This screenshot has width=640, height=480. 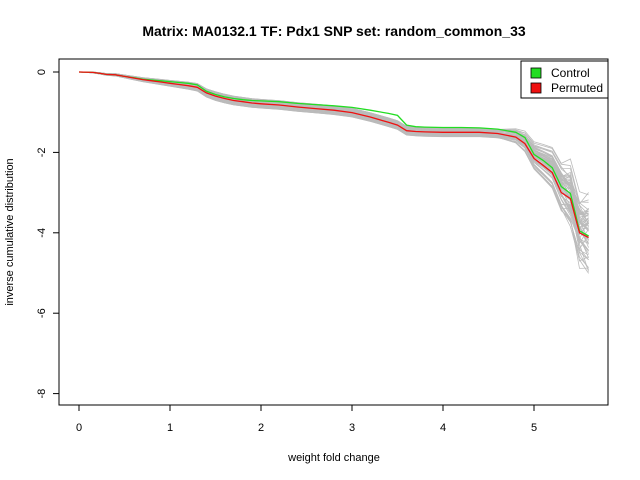 What do you see at coordinates (42, 313) in the screenshot?
I see `y-tick-label: -6` at bounding box center [42, 313].